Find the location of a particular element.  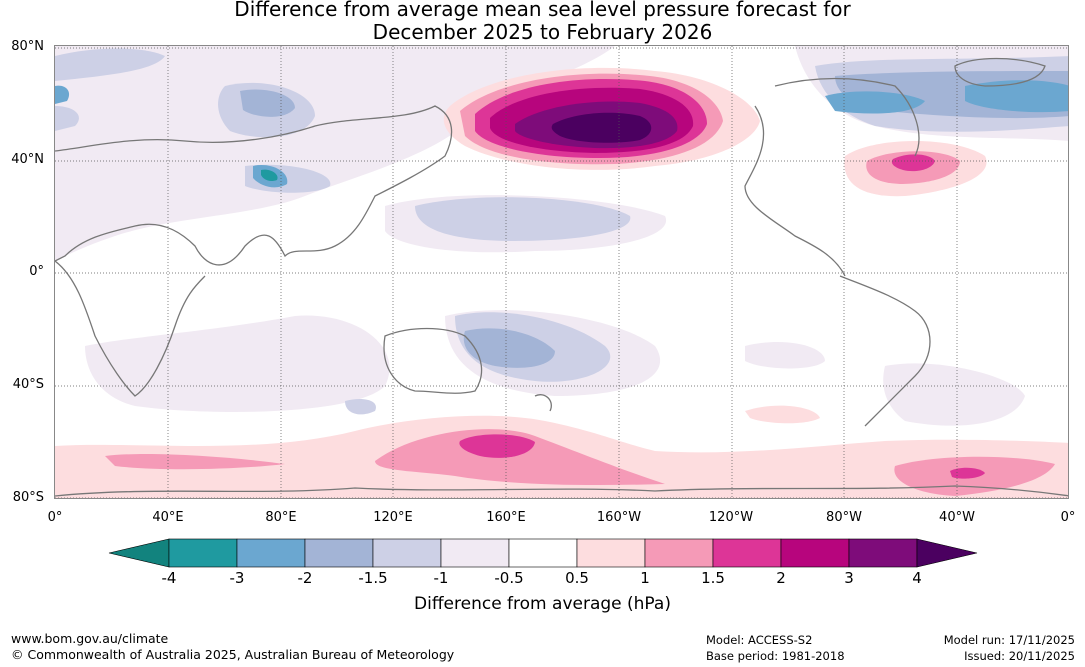

southern-ocean-band is located at coordinates (561, 451).